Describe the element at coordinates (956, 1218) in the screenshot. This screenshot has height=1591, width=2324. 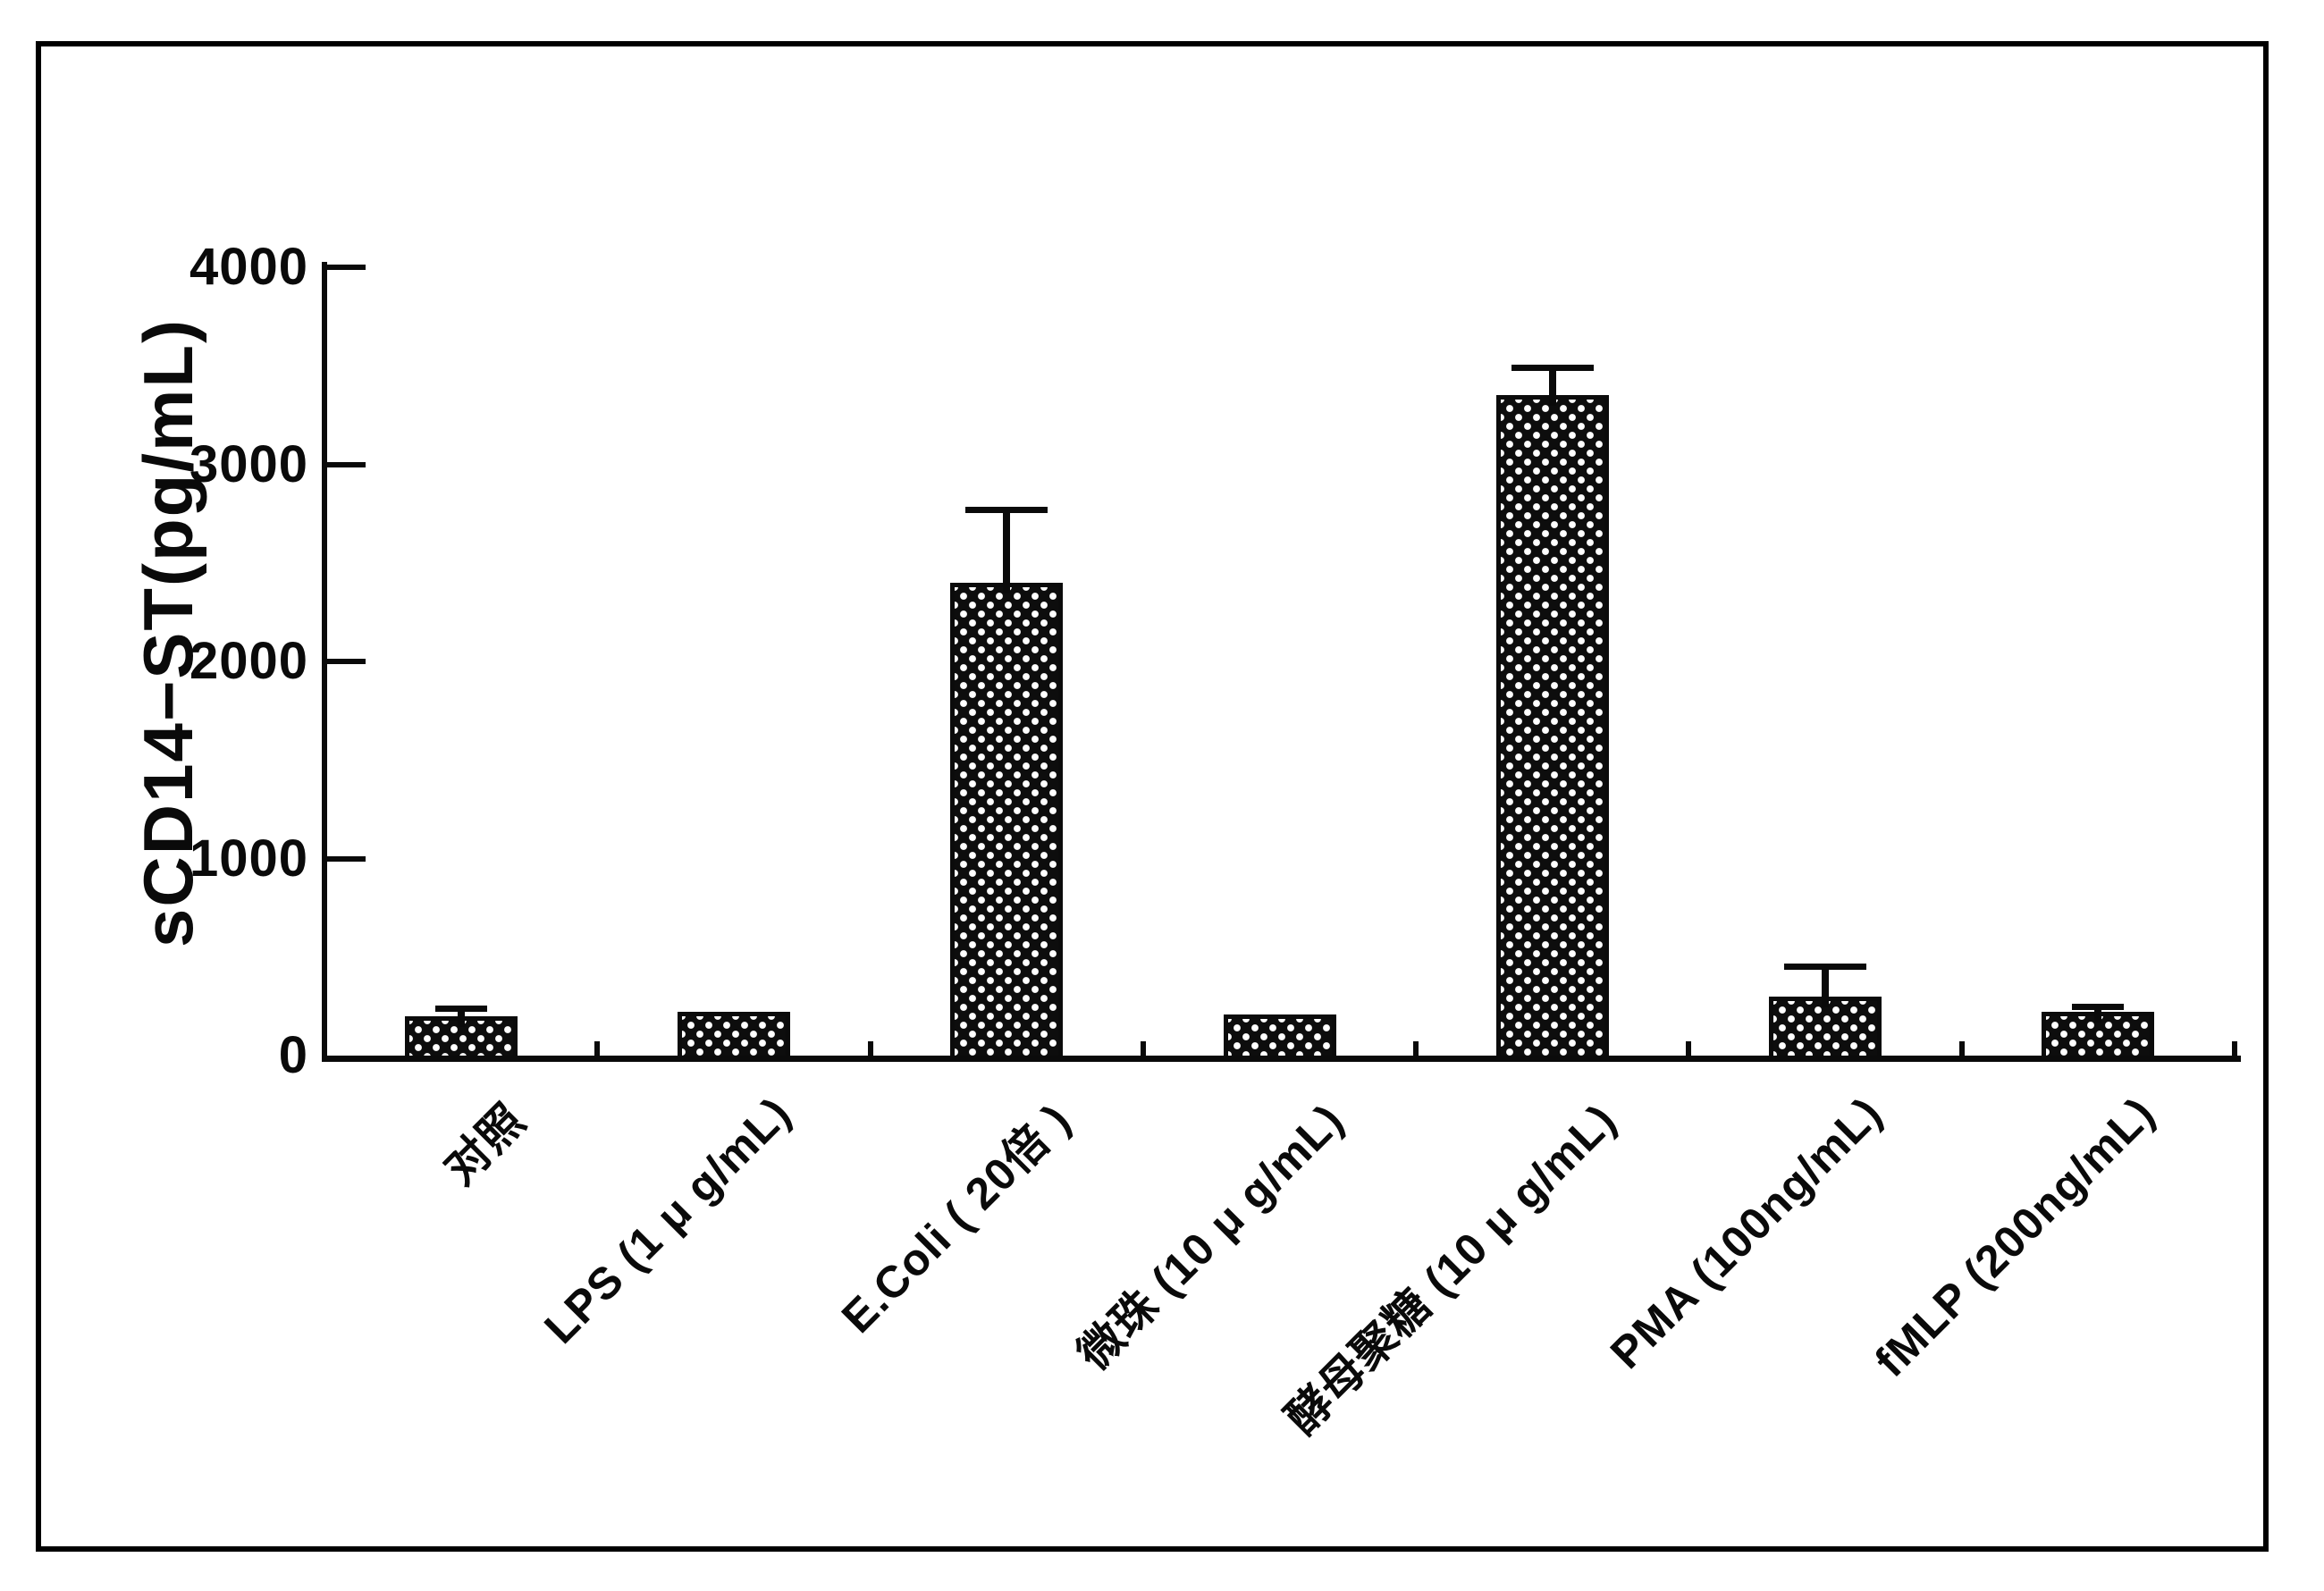
I see `x-category-label: E.Coli ( 20倍 )` at that location.